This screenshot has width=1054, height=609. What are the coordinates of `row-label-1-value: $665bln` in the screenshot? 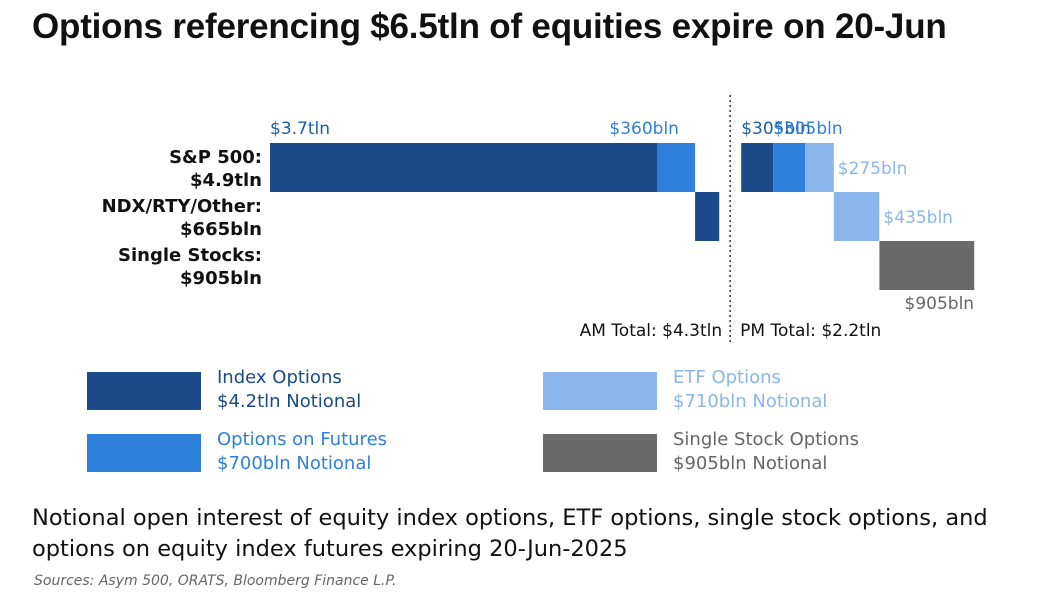 It's located at (221, 229).